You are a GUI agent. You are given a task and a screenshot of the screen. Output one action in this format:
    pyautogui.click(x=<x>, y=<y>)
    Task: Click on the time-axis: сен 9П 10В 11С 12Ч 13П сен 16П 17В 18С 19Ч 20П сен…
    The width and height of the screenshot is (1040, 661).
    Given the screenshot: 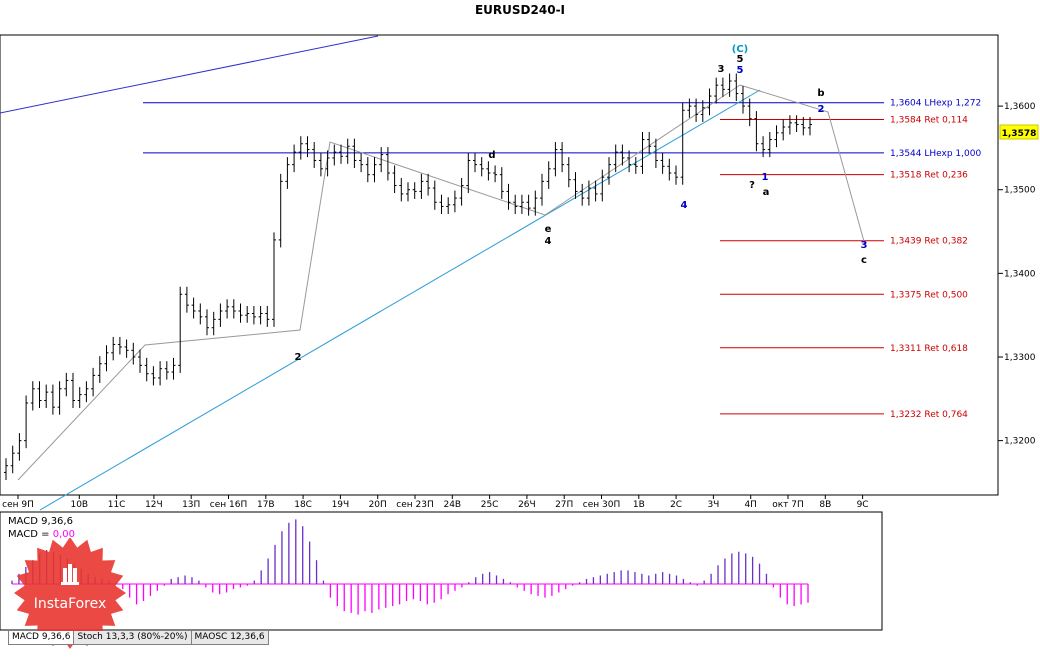 What is the action you would take?
    pyautogui.click(x=435, y=502)
    